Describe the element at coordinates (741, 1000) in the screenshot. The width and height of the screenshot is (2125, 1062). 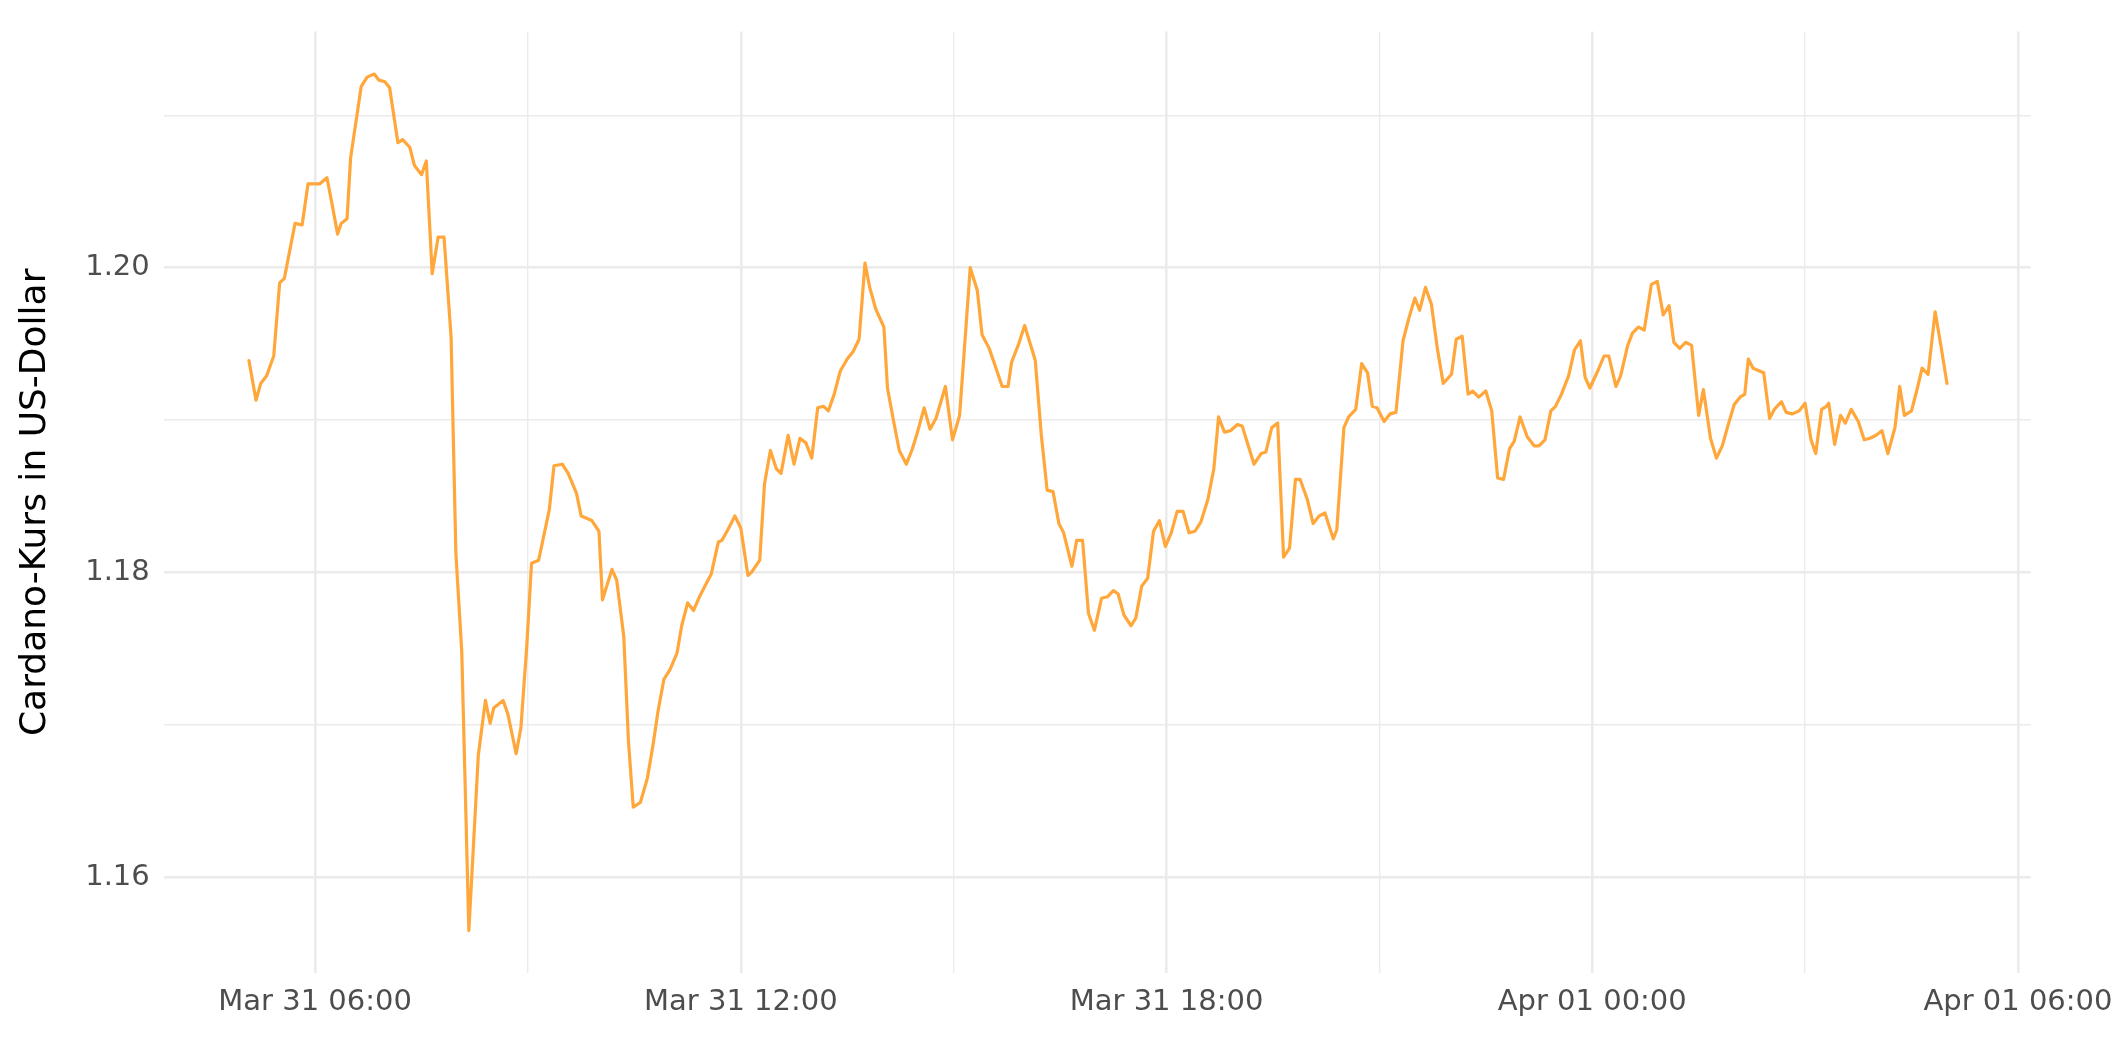
I see `x-tick-label: Mar 31 12:00` at that location.